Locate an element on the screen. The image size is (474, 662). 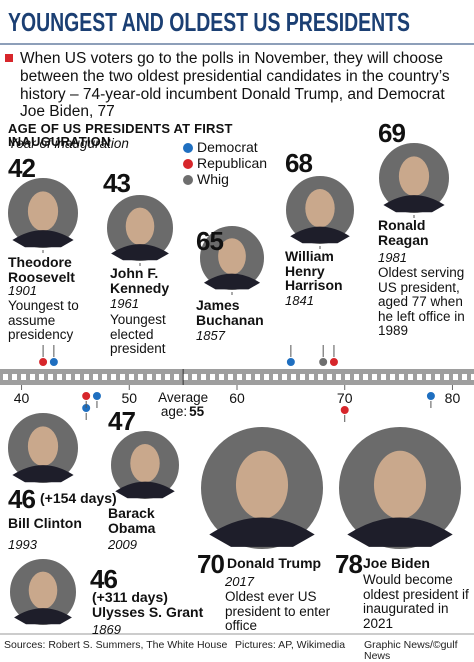
age-extra: (+154 days) is located at coordinates (78, 498).